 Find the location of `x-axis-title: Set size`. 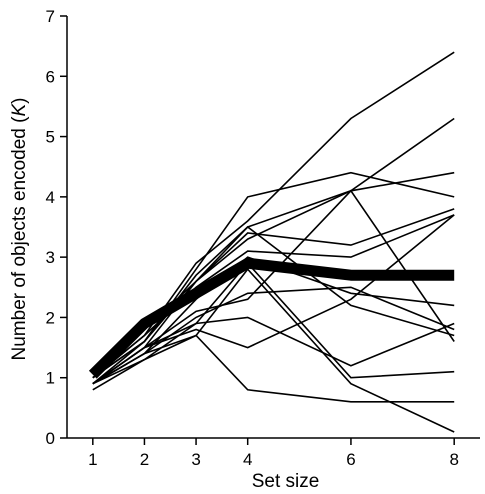

x-axis-title: Set size is located at coordinates (286, 481).